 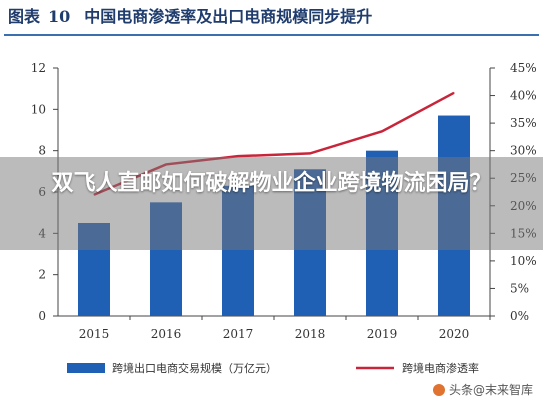 What do you see at coordinates (271, 35) in the screenshot?
I see `title-rule` at bounding box center [271, 35].